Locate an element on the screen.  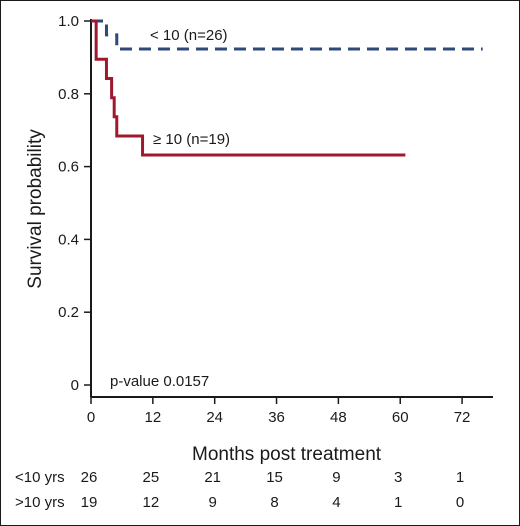
risk-row-label-lt10: <10 yrs is located at coordinates (40, 477).